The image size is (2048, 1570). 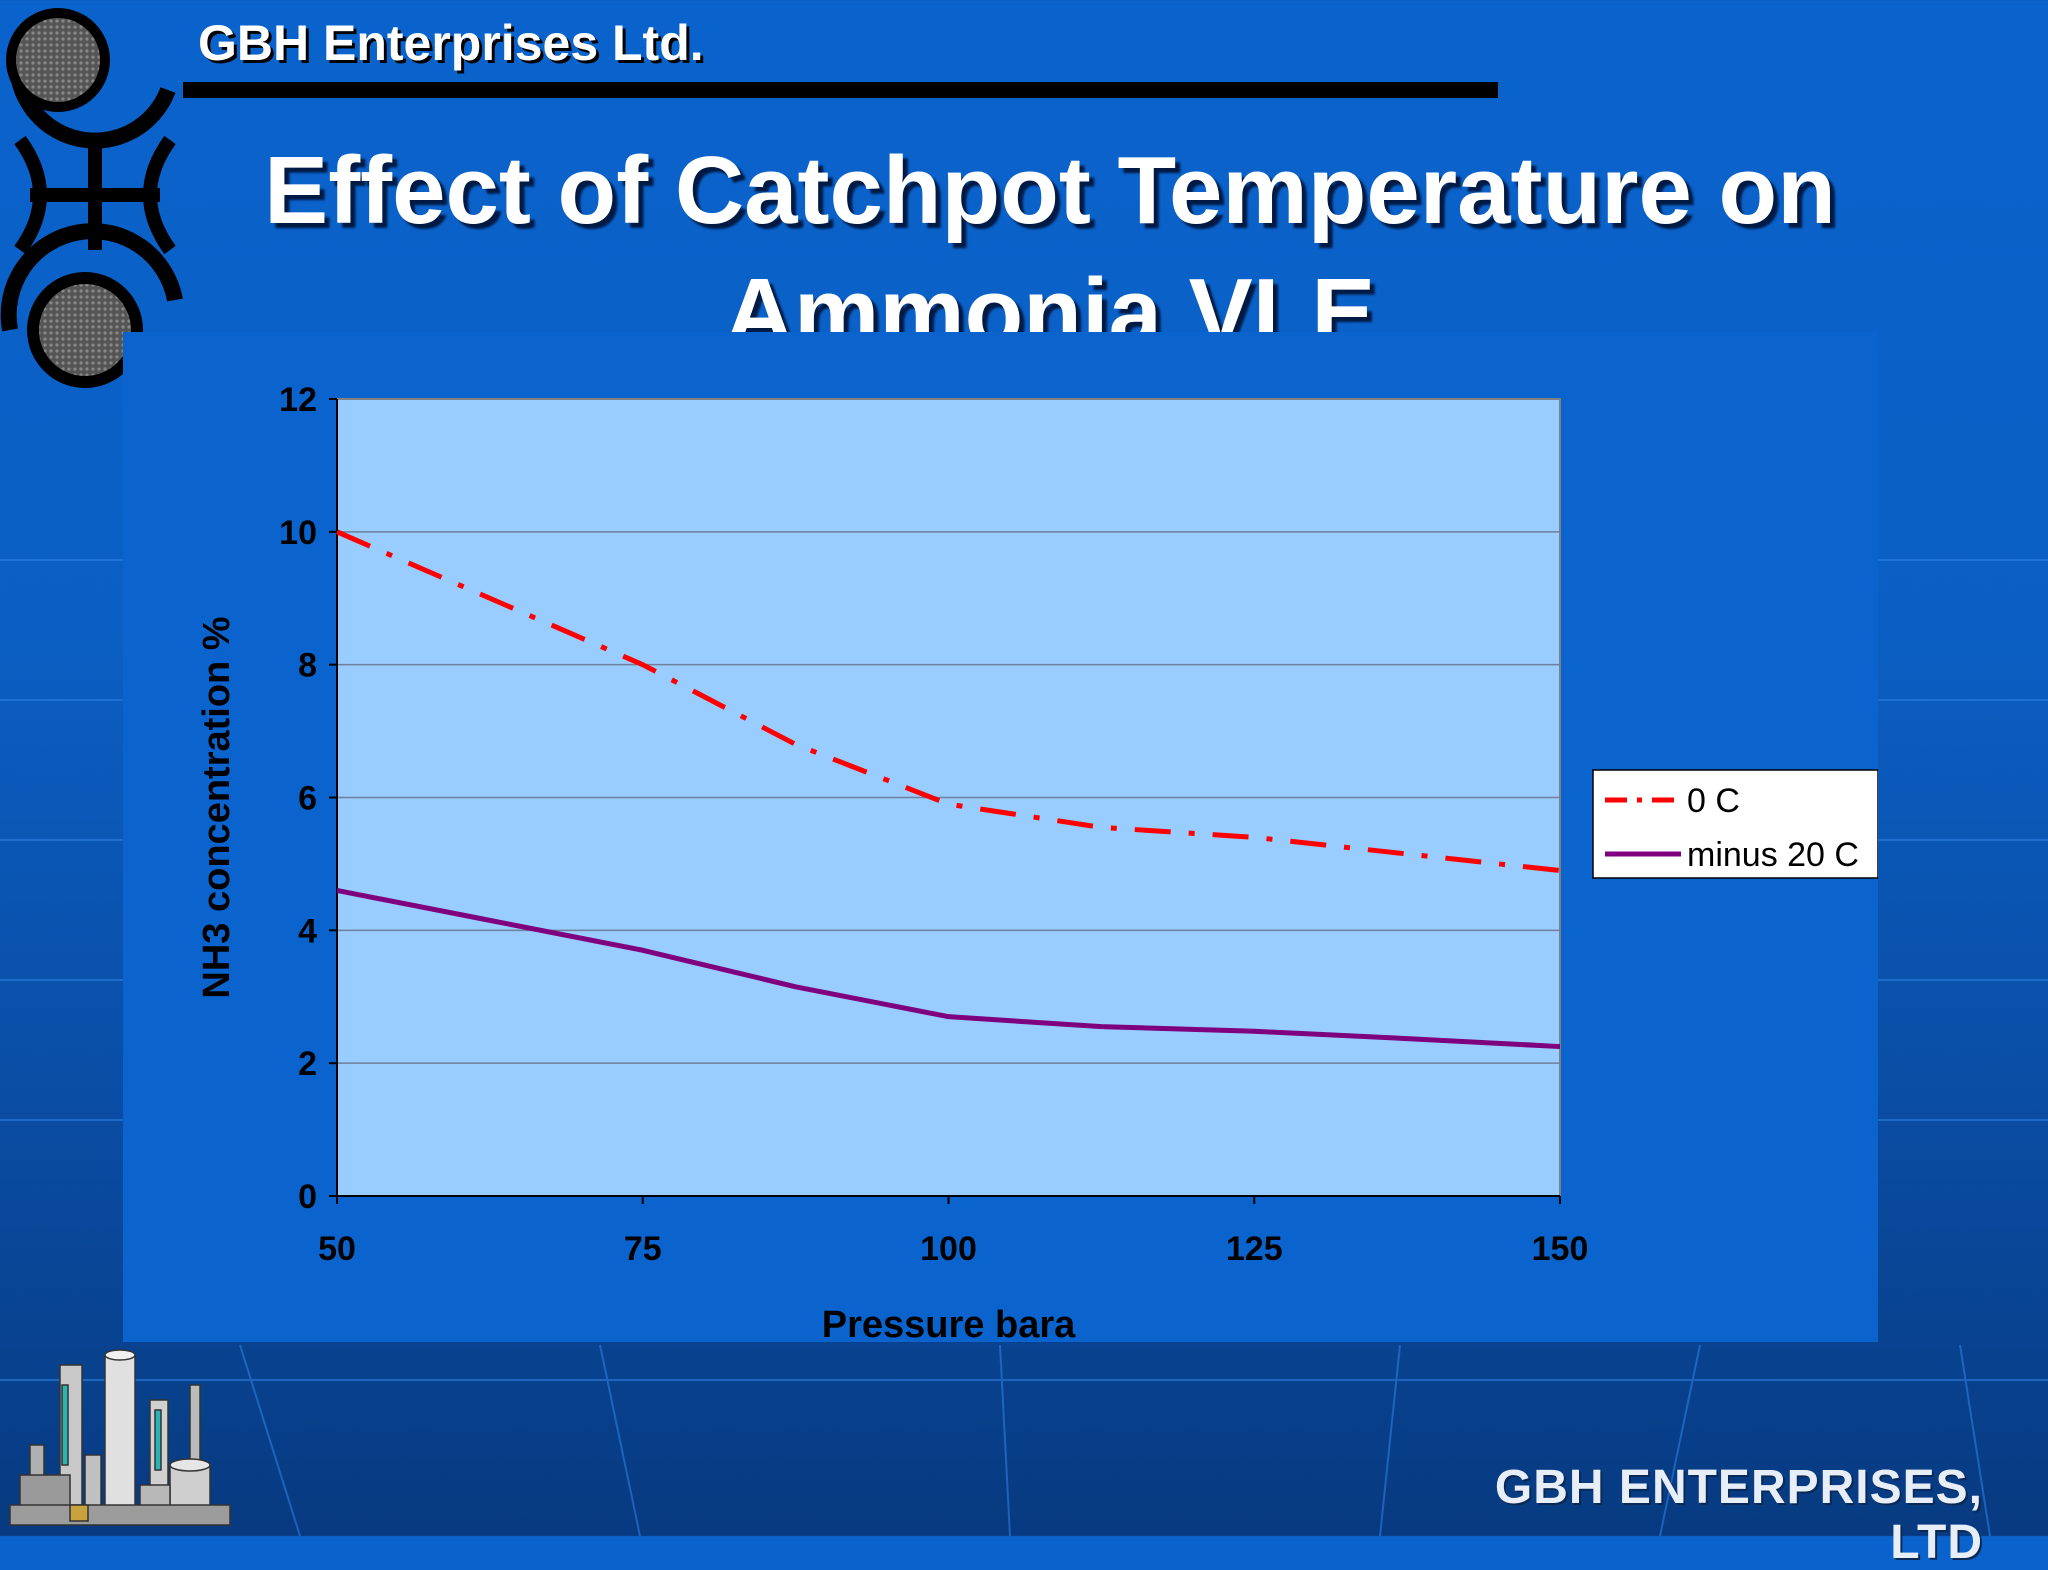 What do you see at coordinates (1560, 1249) in the screenshot?
I see `x-tick-label: 150` at bounding box center [1560, 1249].